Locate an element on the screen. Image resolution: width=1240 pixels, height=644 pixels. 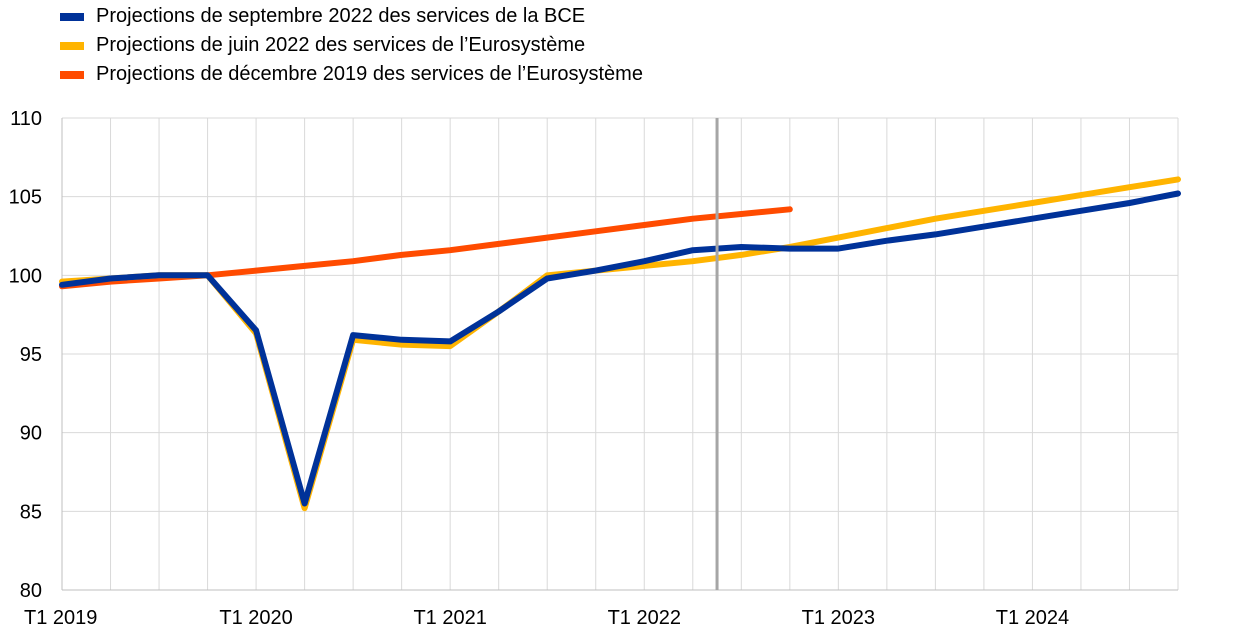
y-axis-labels: 80 85 90 95 100 105 110 is located at coordinates (25, 355).